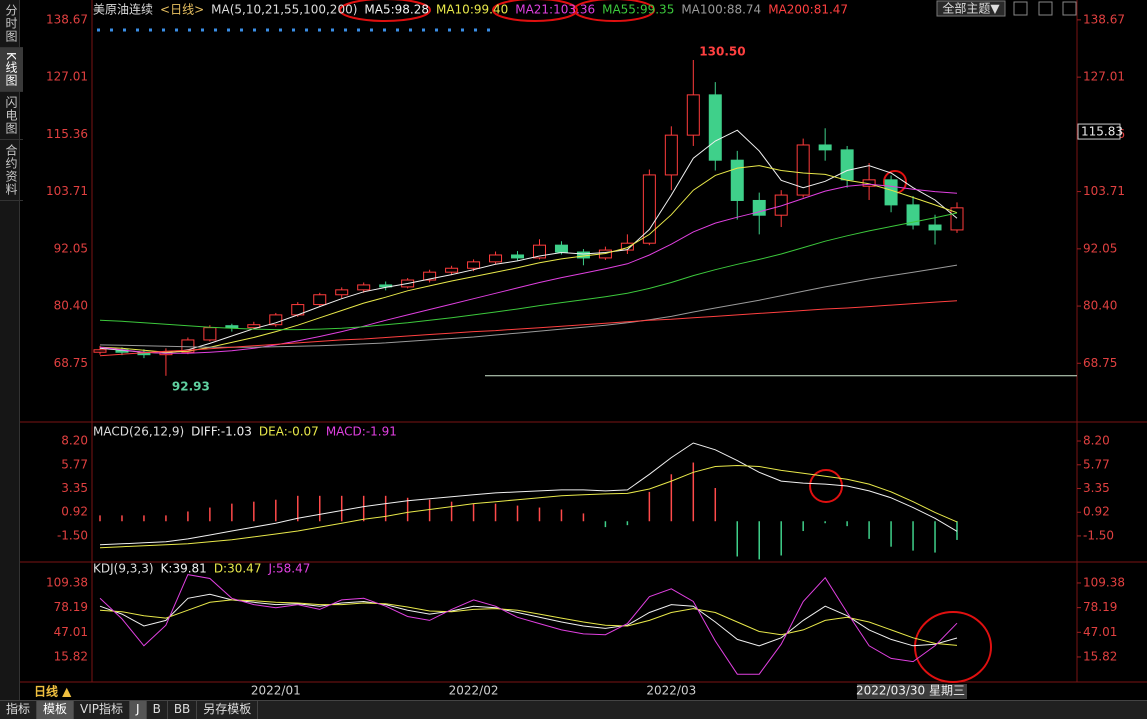 The width and height of the screenshot is (1147, 719). I want to click on y-tick-label-right: -1.50, so click(1098, 535).